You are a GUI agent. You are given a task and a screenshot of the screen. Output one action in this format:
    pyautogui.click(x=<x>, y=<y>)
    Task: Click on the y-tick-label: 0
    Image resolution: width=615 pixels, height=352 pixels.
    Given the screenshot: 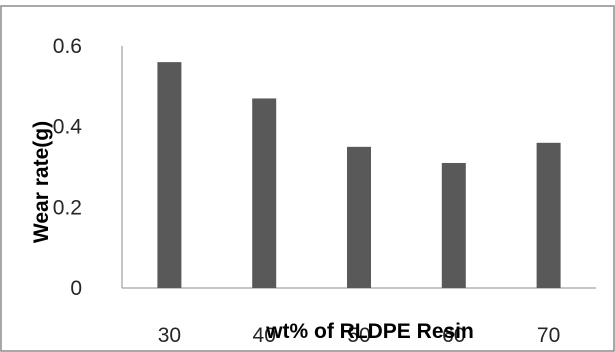 What is the action you would take?
    pyautogui.click(x=76, y=288)
    